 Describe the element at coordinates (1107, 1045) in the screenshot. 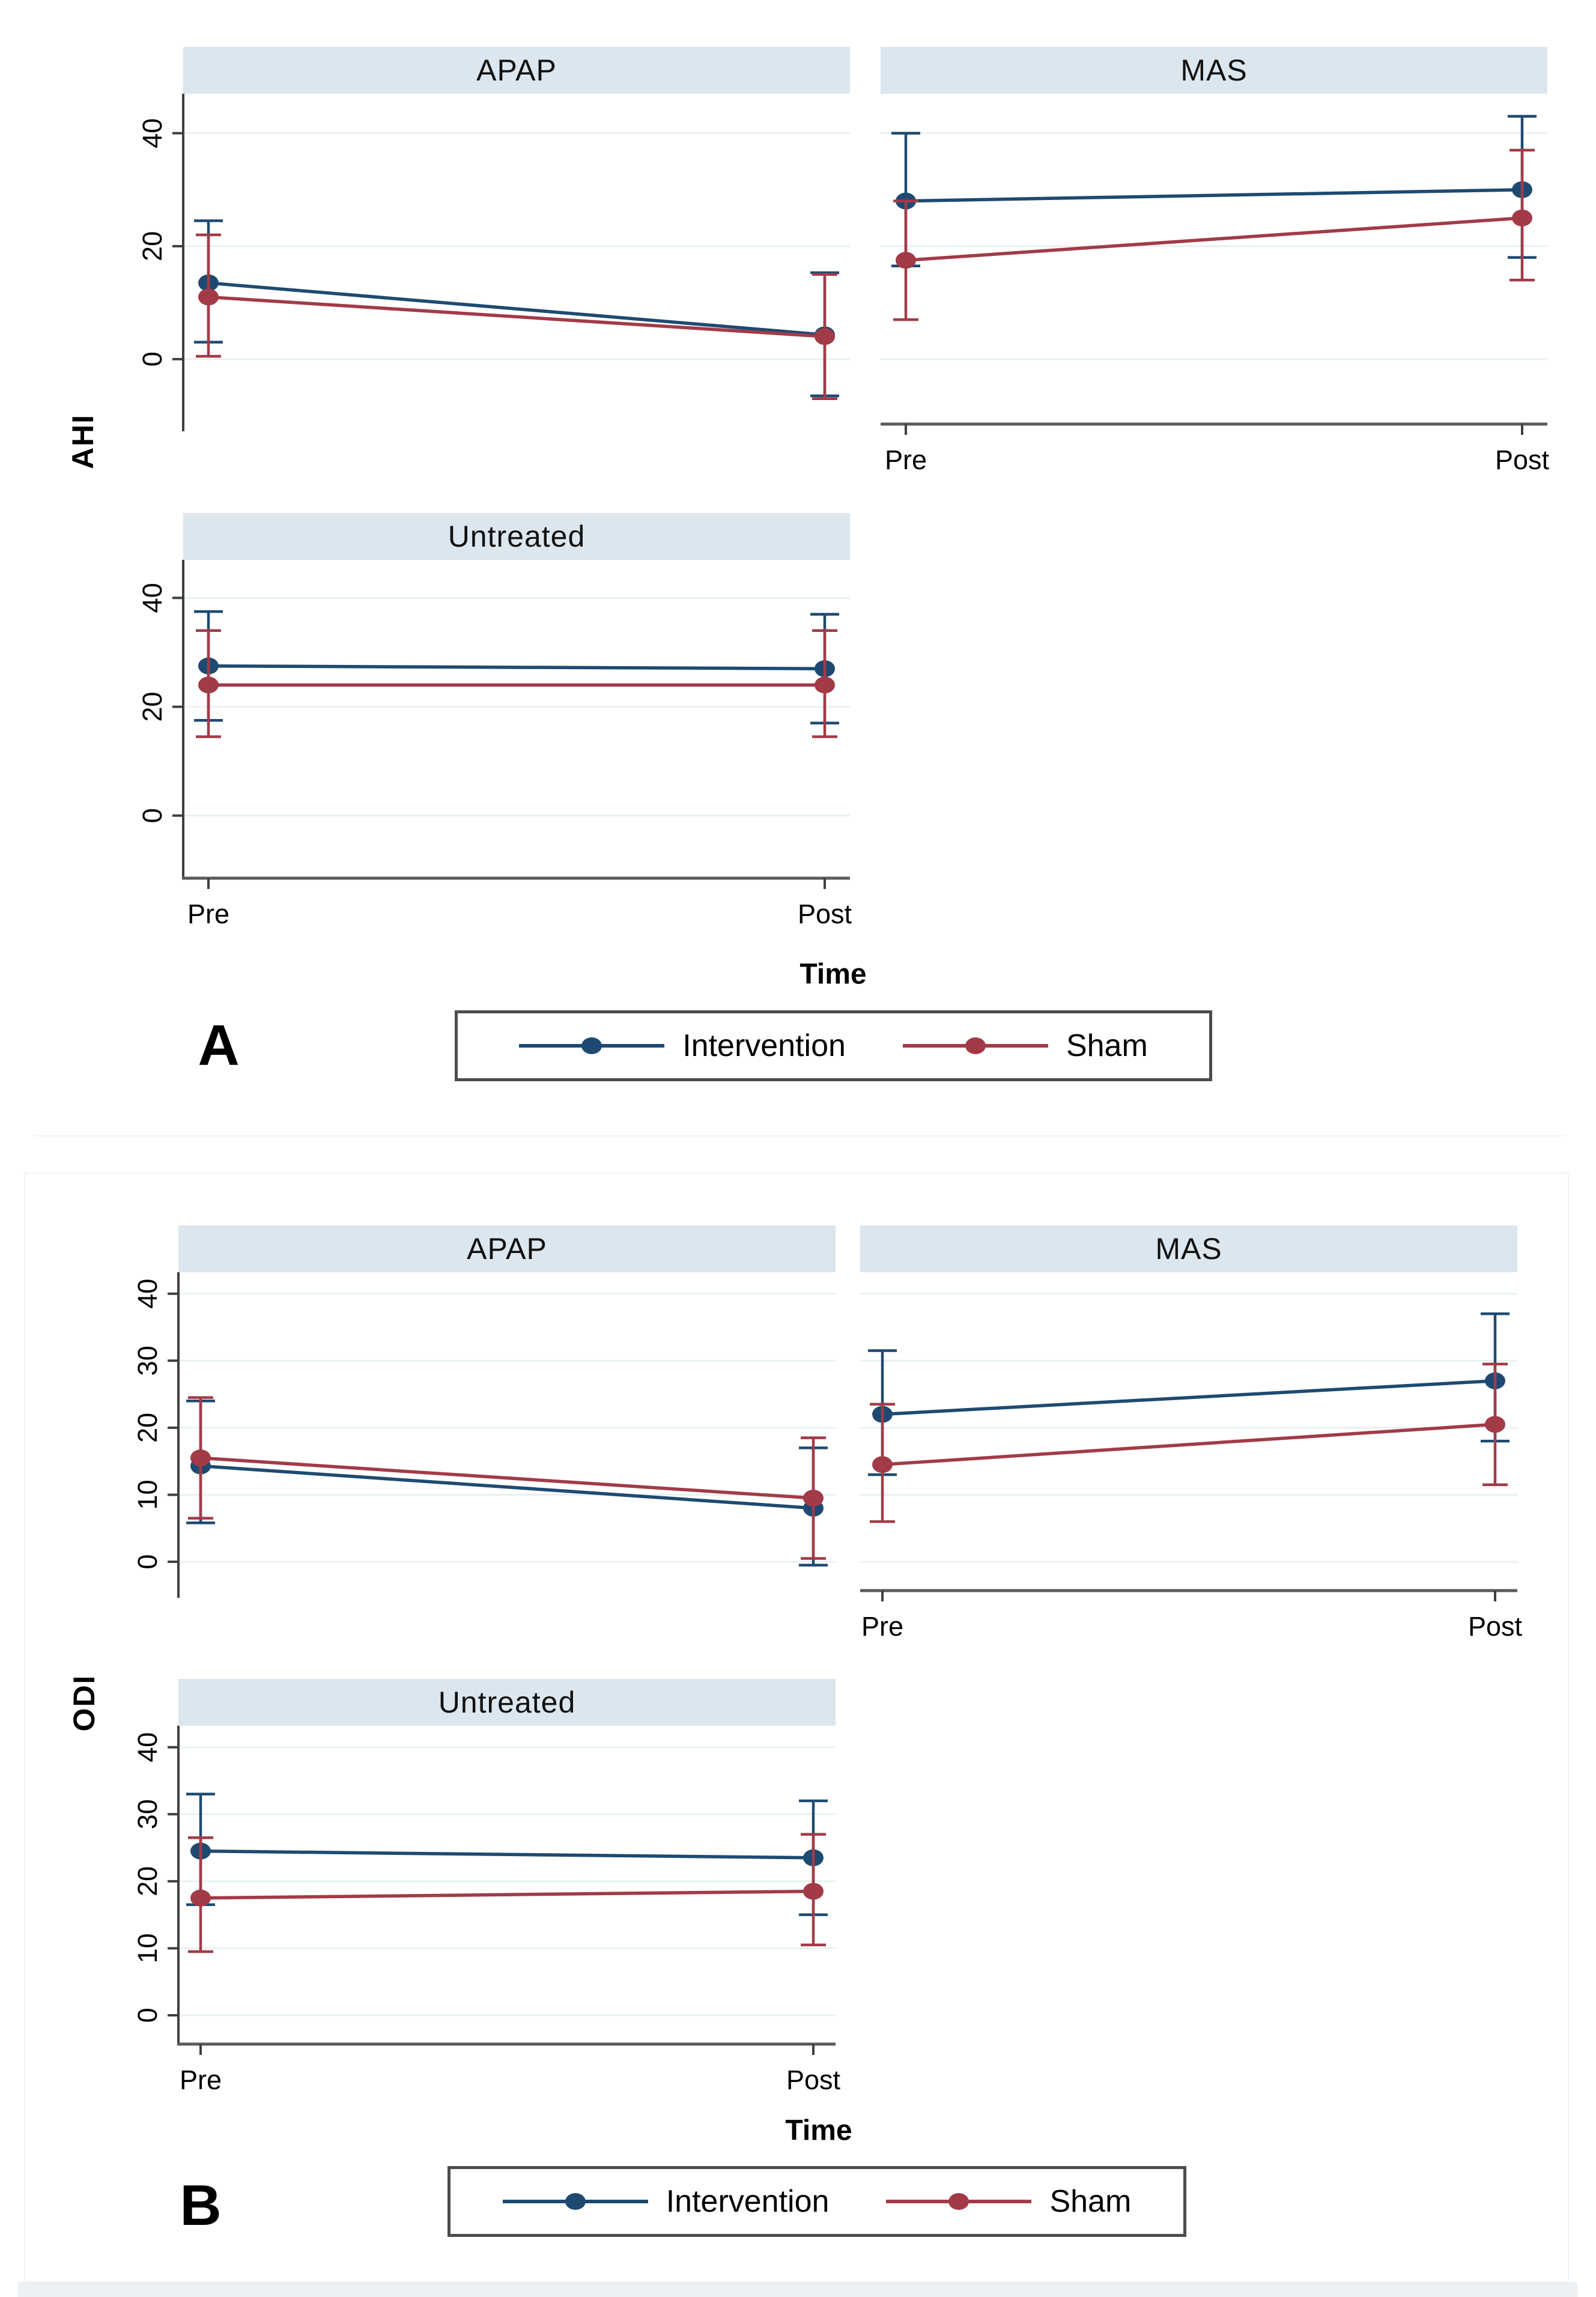

I see `legend-label-sham-a: Sham` at that location.